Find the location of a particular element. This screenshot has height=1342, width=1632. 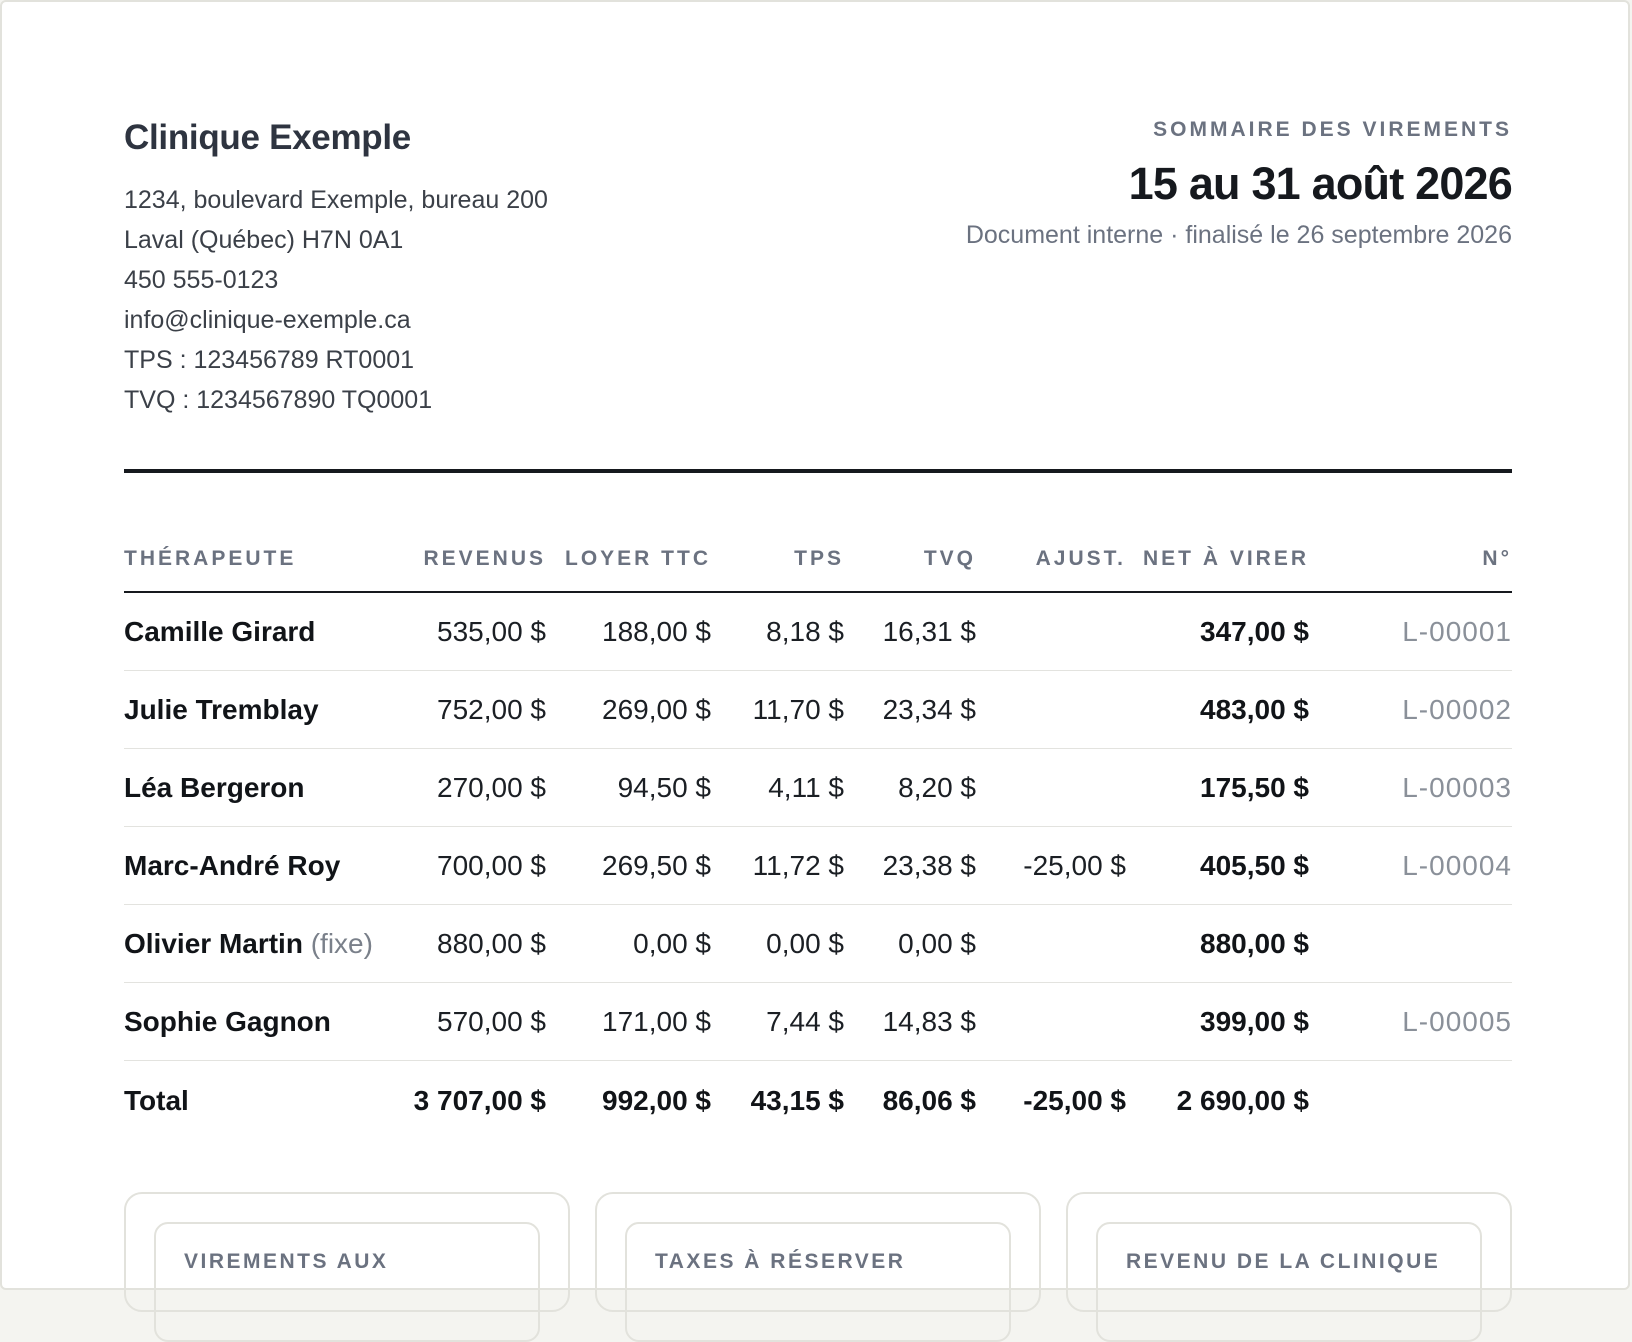

therapist-name-cell: Olivier Martin (fixe) is located at coordinates (265, 943).